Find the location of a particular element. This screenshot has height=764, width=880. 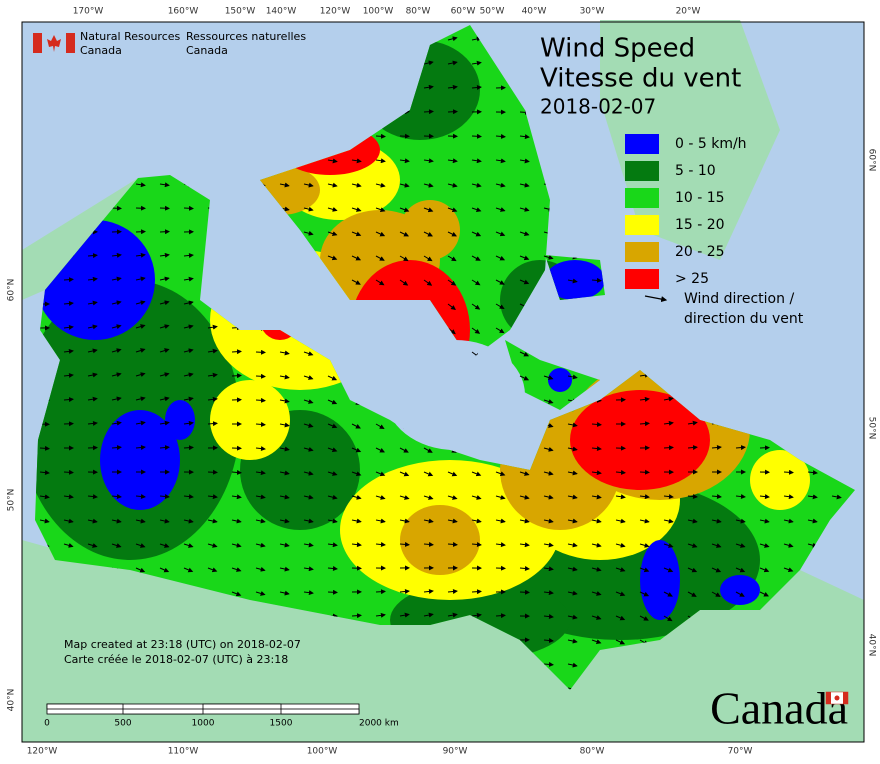

longitude-label: 30°W is located at coordinates (592, 12).